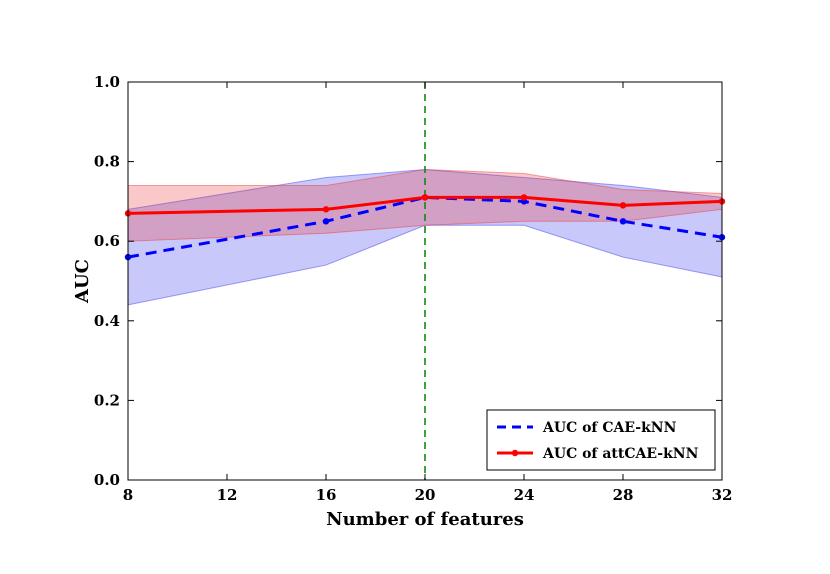 This screenshot has width=830, height=574. Describe the element at coordinates (82, 281) in the screenshot. I see `y-axis-label: AUC` at that location.